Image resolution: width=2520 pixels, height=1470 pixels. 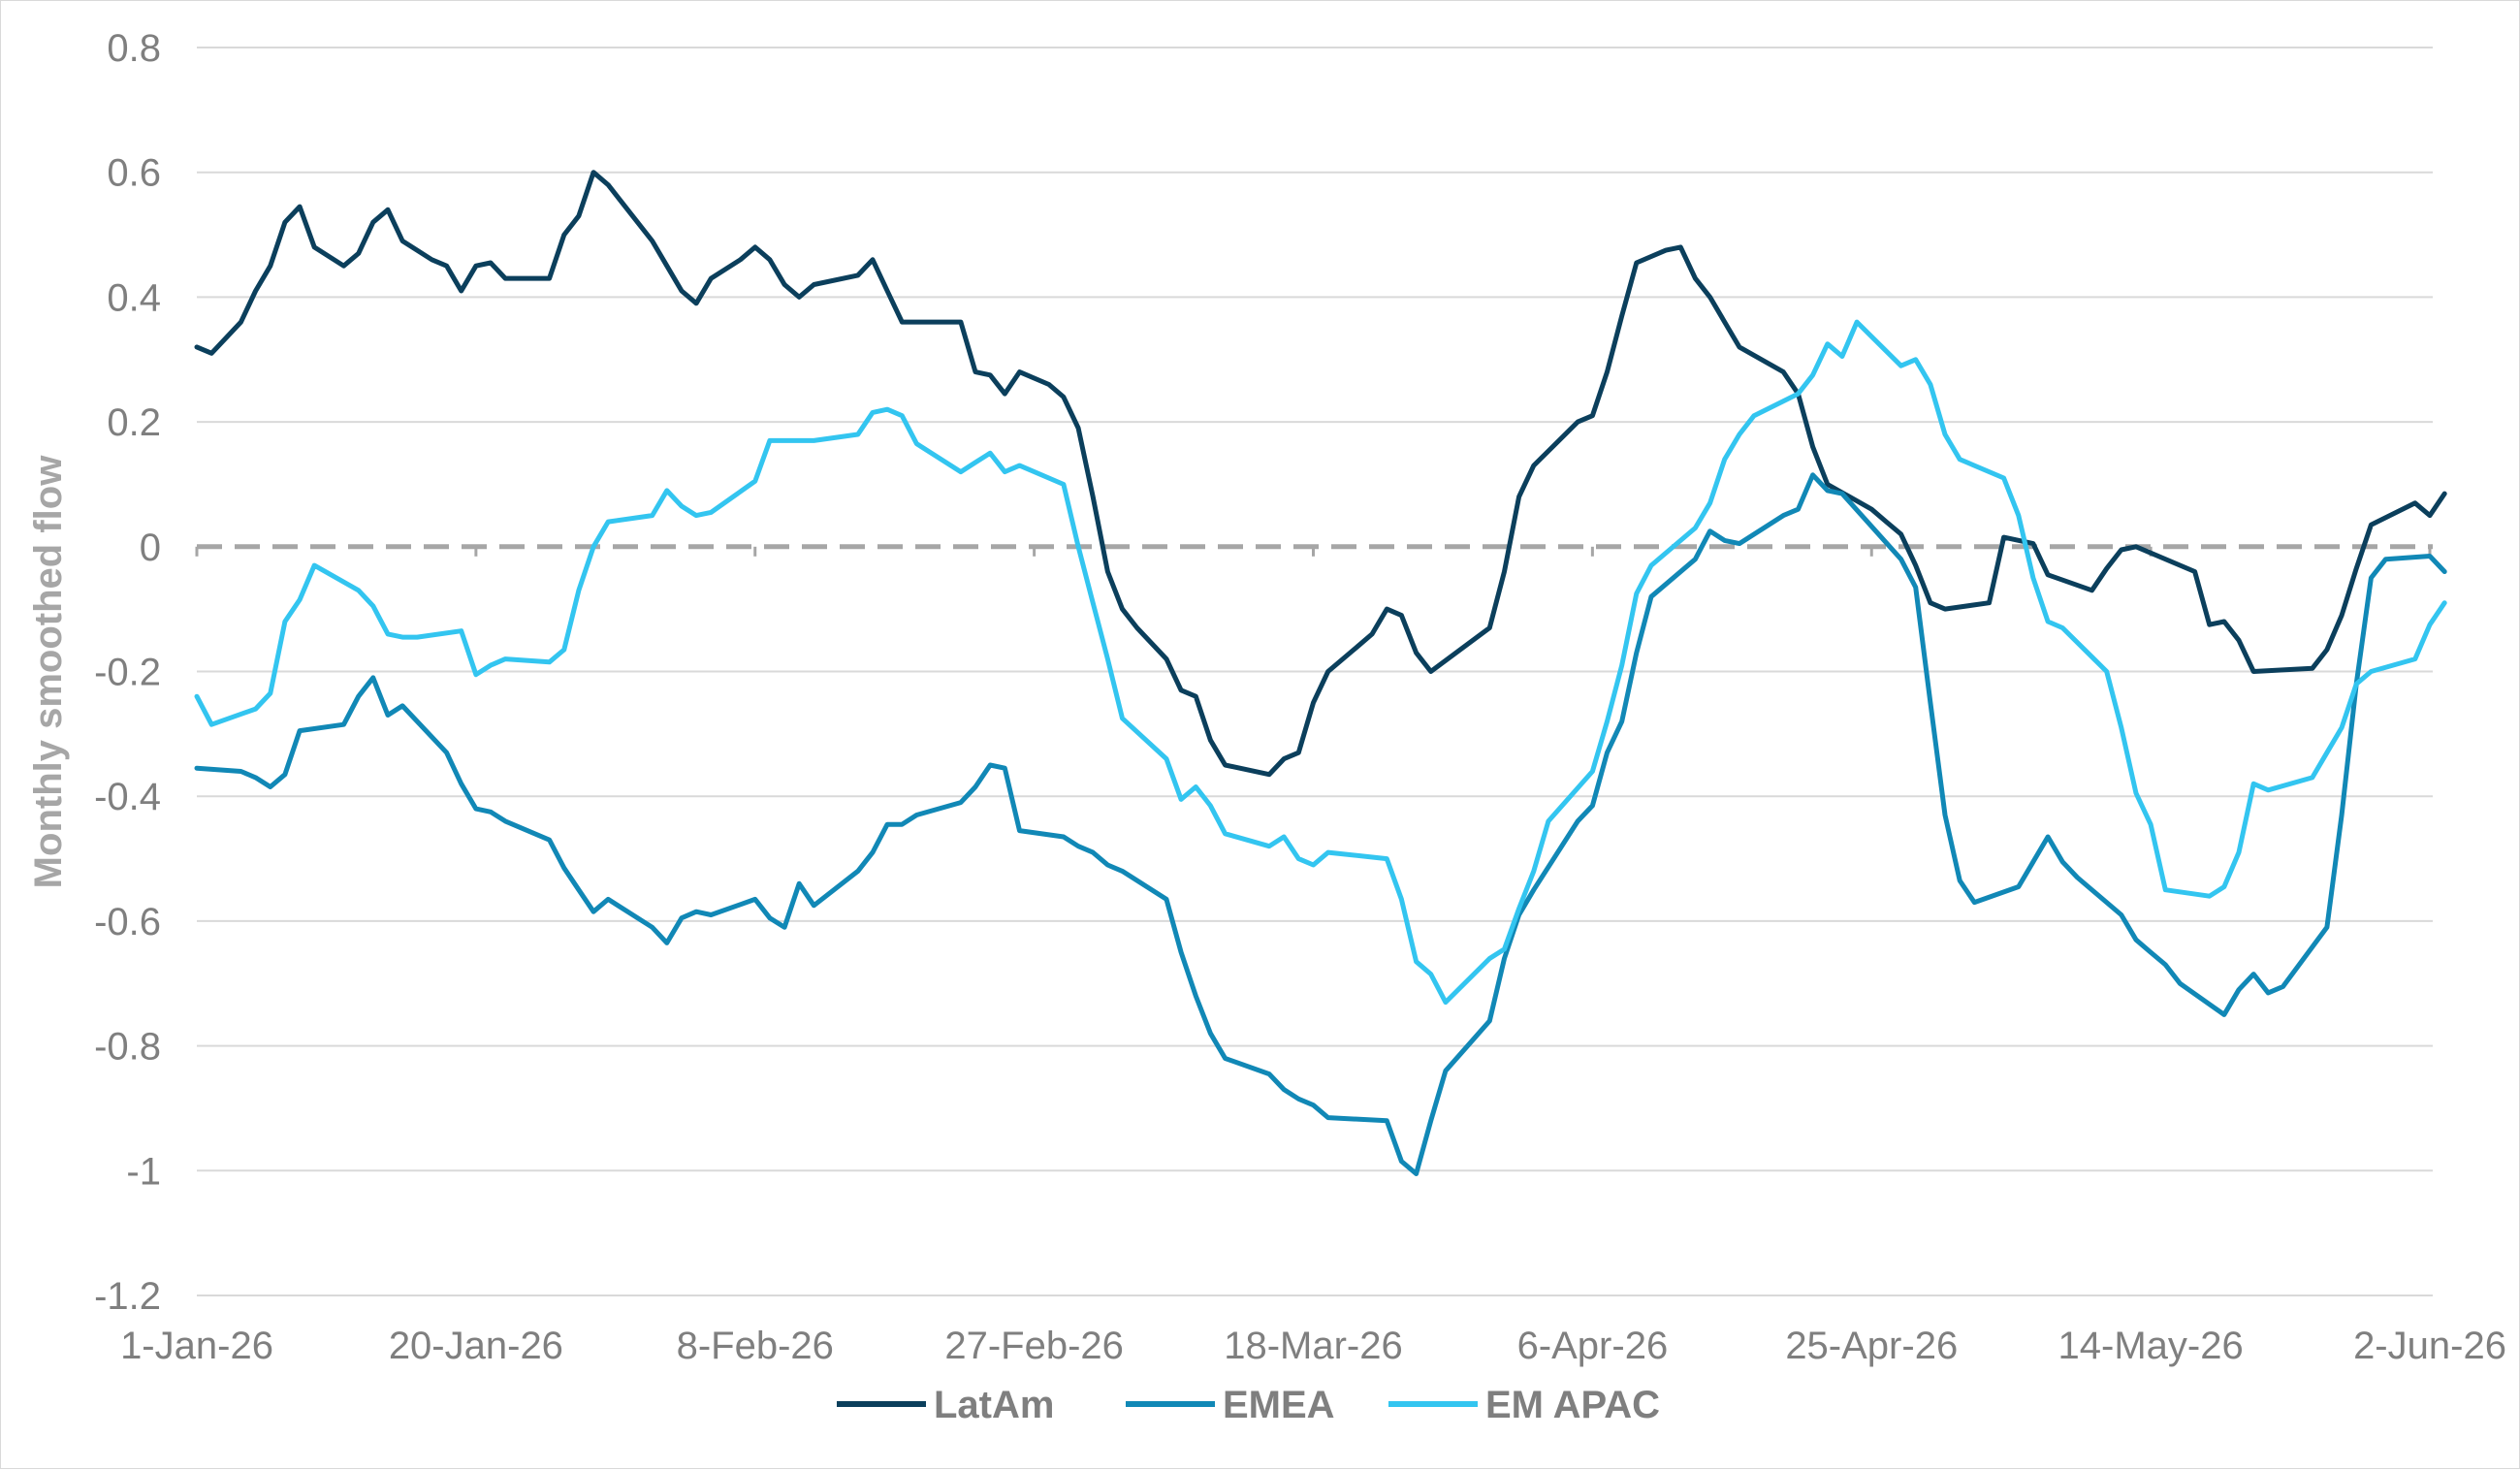 I want to click on legend: LatAm EMEA EM APAC, so click(x=1249, y=1405).